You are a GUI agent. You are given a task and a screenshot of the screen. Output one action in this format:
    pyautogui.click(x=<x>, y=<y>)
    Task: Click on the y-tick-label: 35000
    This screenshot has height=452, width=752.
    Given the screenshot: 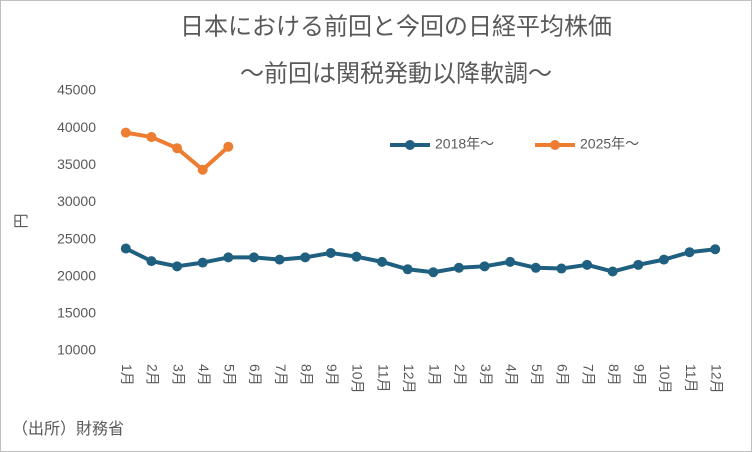 What is the action you would take?
    pyautogui.click(x=76, y=164)
    